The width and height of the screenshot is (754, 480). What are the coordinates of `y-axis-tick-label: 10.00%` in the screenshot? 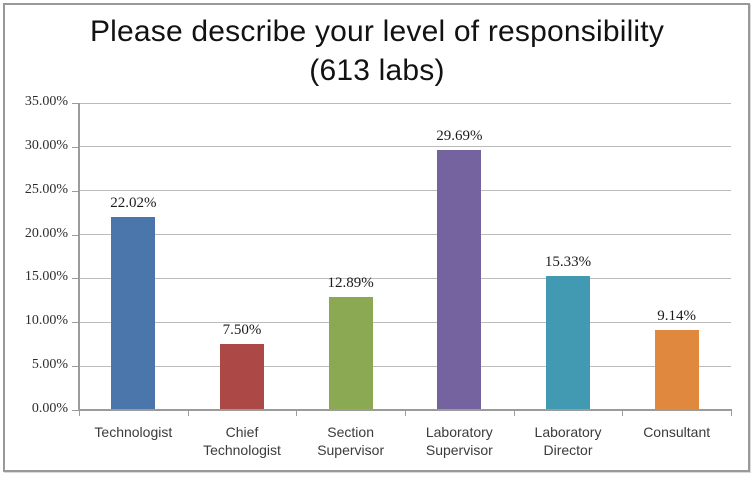 It's located at (46, 321).